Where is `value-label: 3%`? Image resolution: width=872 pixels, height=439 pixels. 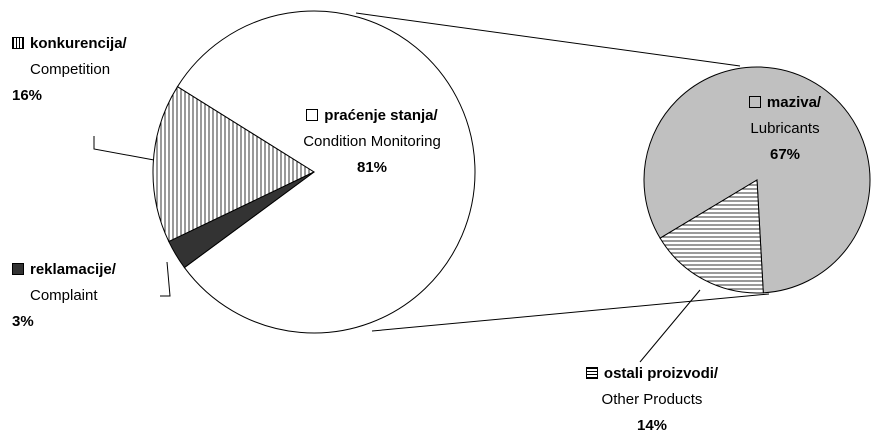 value-label: 3% is located at coordinates (23, 321).